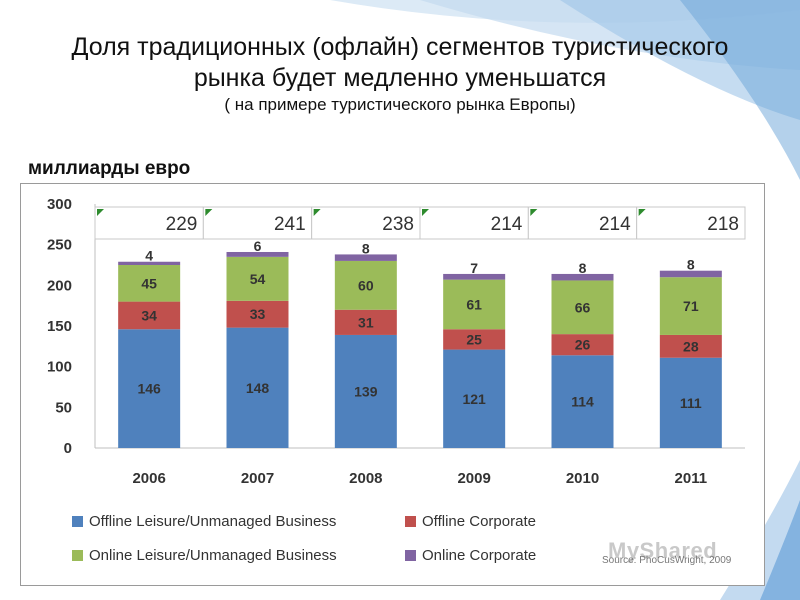  Describe the element at coordinates (398, 224) in the screenshot. I see `total-label: 238` at that location.